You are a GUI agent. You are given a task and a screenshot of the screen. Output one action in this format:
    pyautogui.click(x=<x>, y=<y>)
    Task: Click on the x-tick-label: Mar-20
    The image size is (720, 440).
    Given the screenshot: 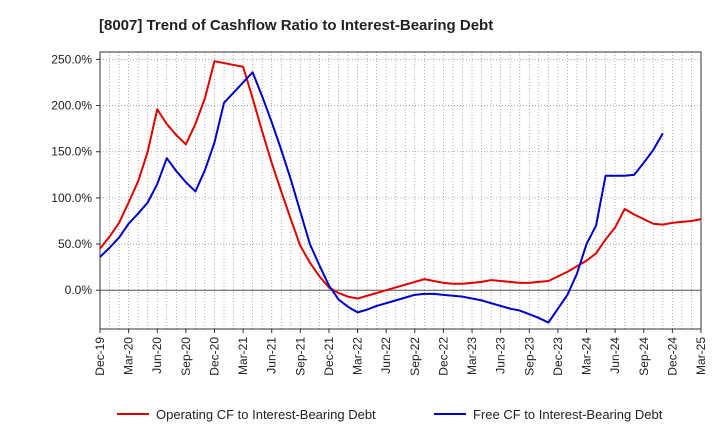 What is the action you would take?
    pyautogui.click(x=129, y=356)
    